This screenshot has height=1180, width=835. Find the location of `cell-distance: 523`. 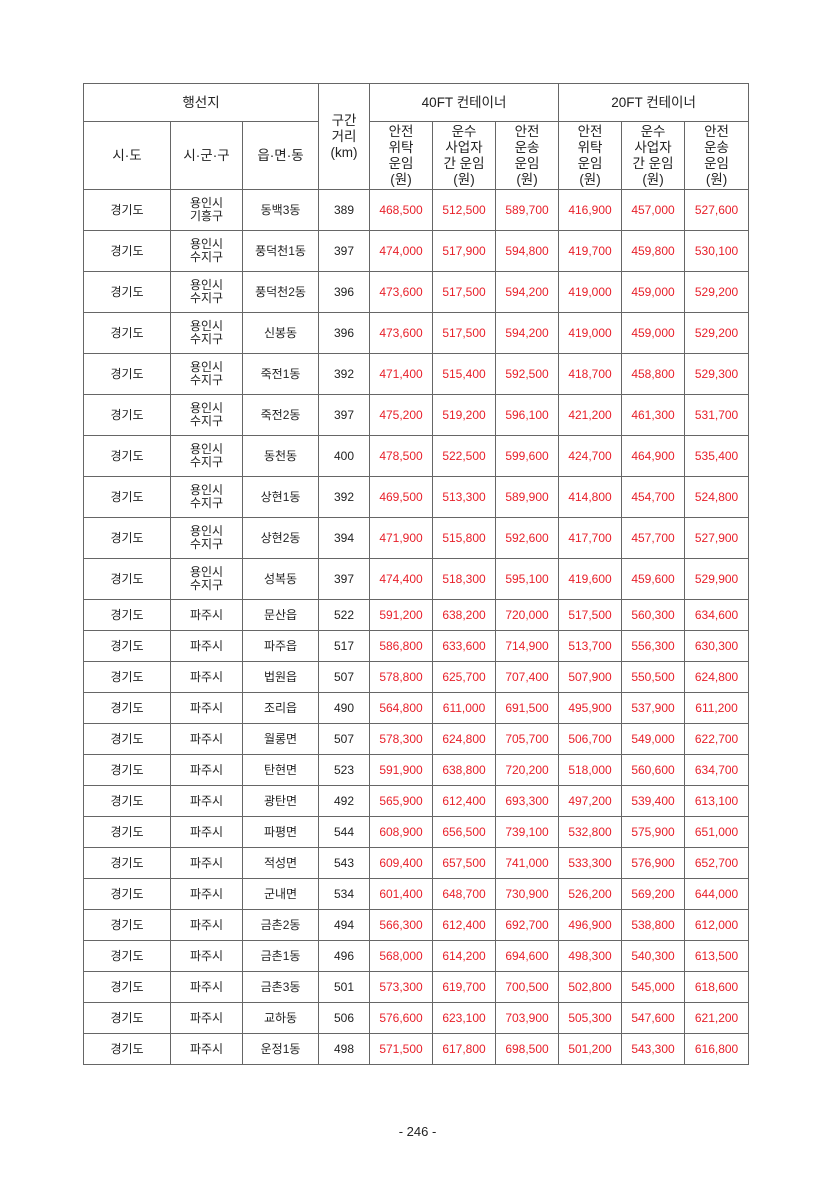

cell-distance: 523 is located at coordinates (344, 770).